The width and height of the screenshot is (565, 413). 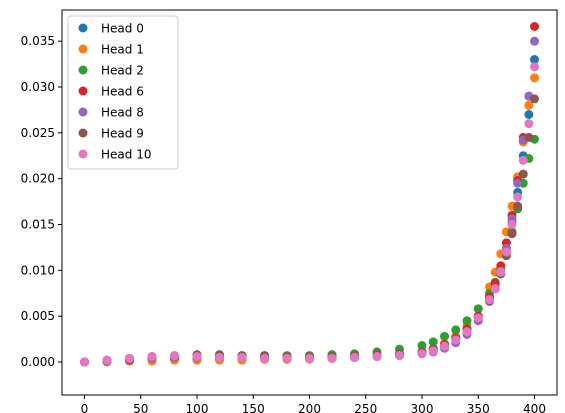 What do you see at coordinates (122, 29) in the screenshot?
I see `legend-label: Head 0` at bounding box center [122, 29].